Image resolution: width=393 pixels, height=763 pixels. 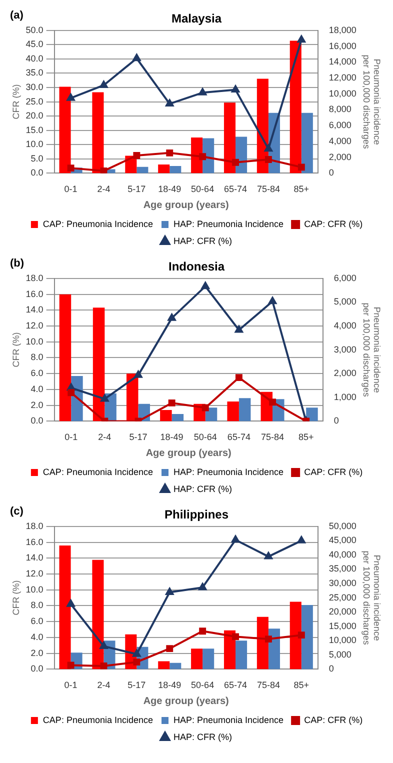 I want to click on x-tick-label: 2-4, so click(x=103, y=685).